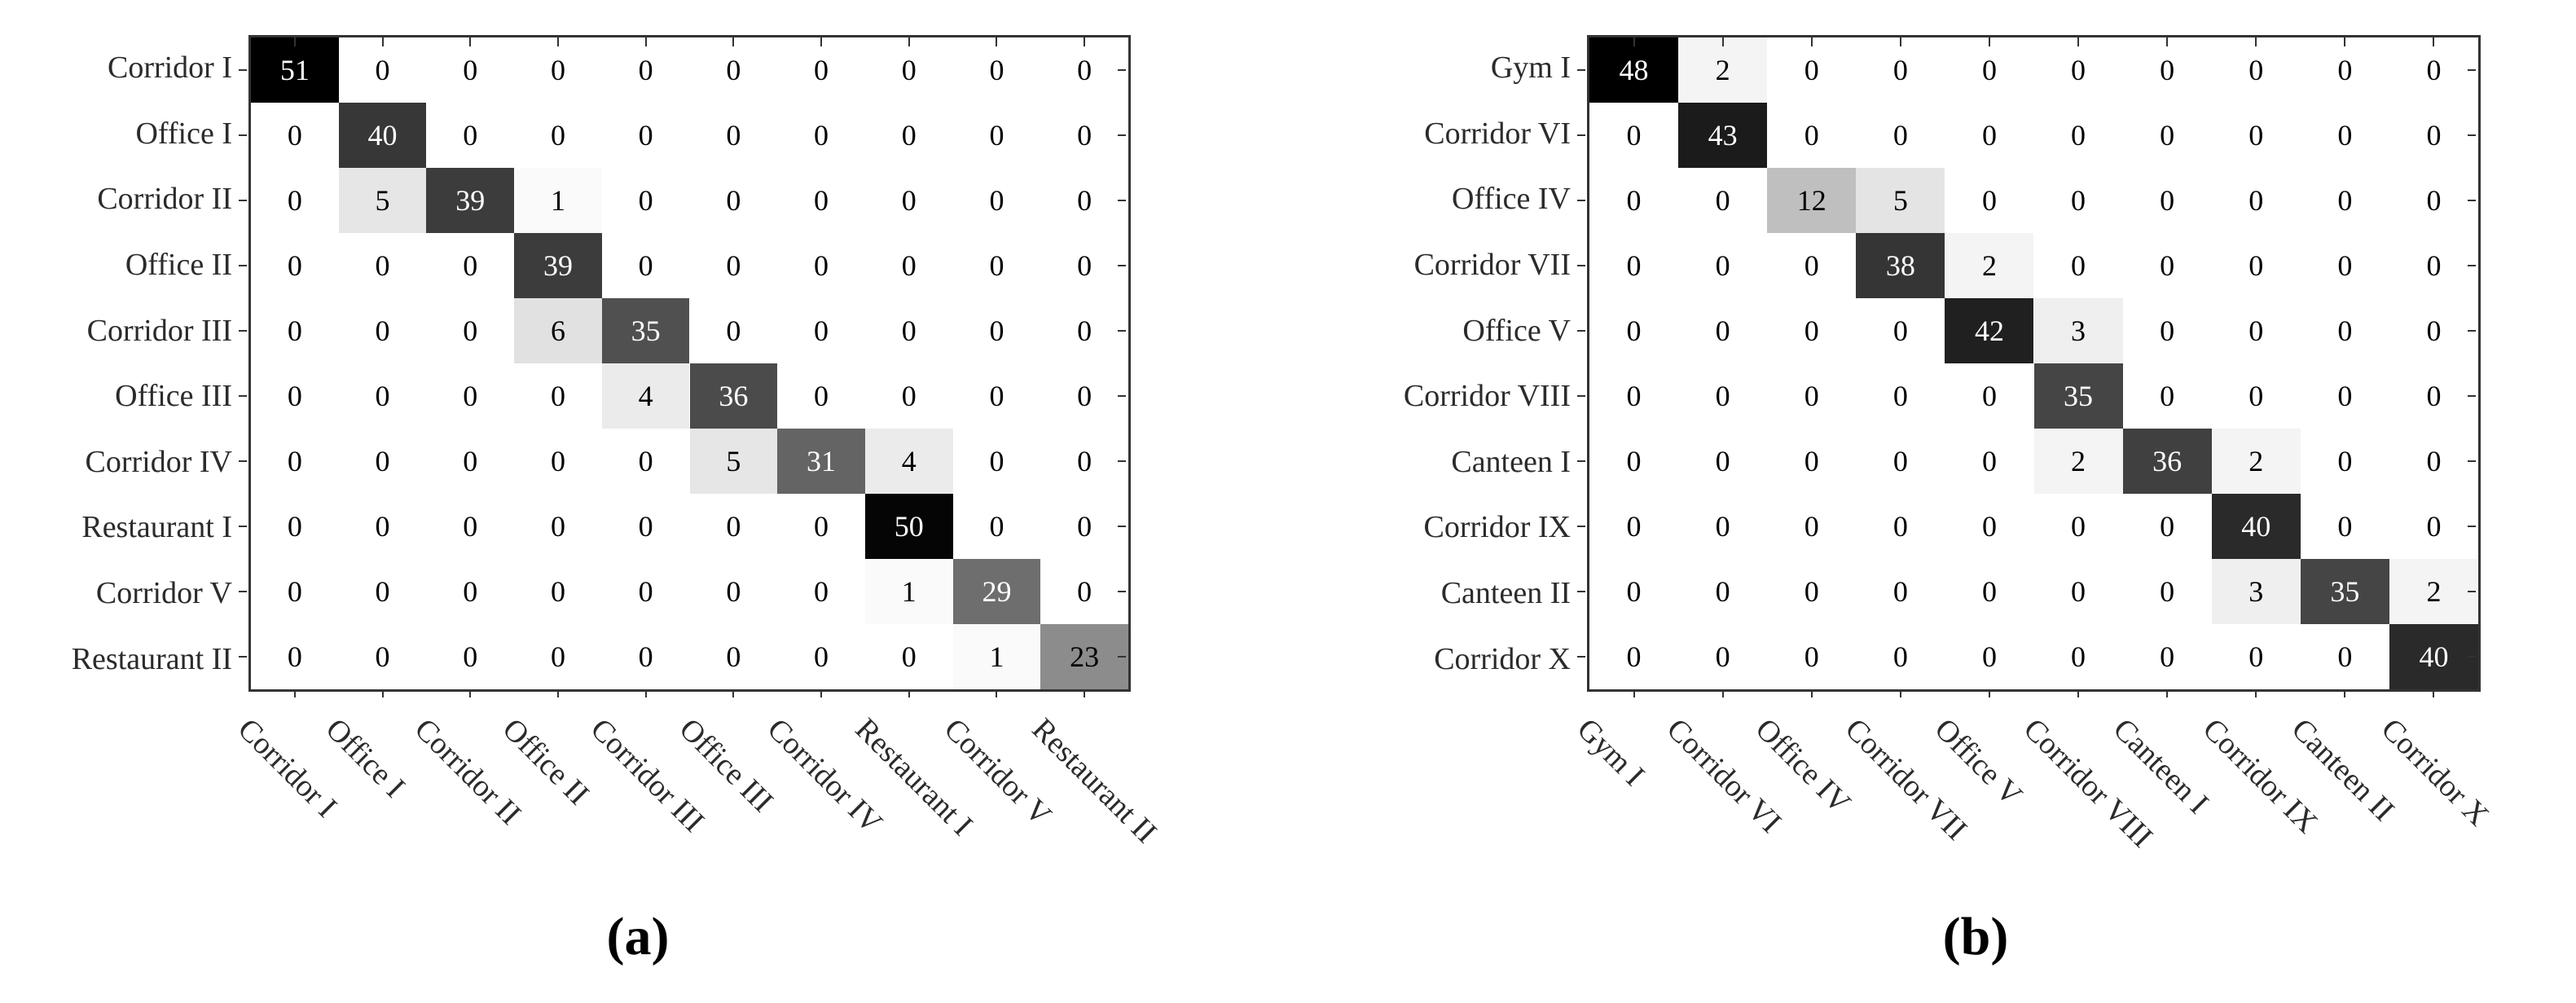 This screenshot has width=2576, height=1003. What do you see at coordinates (163, 593) in the screenshot?
I see `row-label: Corridor V` at bounding box center [163, 593].